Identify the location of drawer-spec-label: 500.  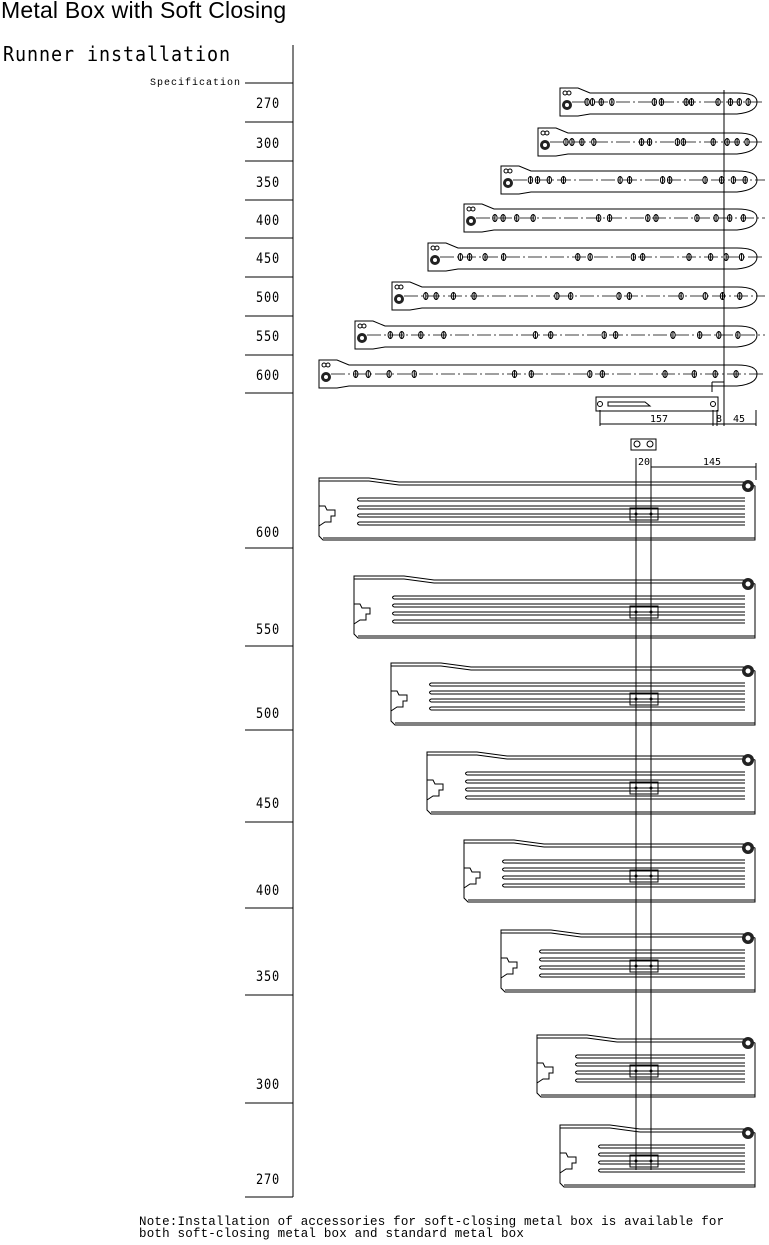
(268, 714).